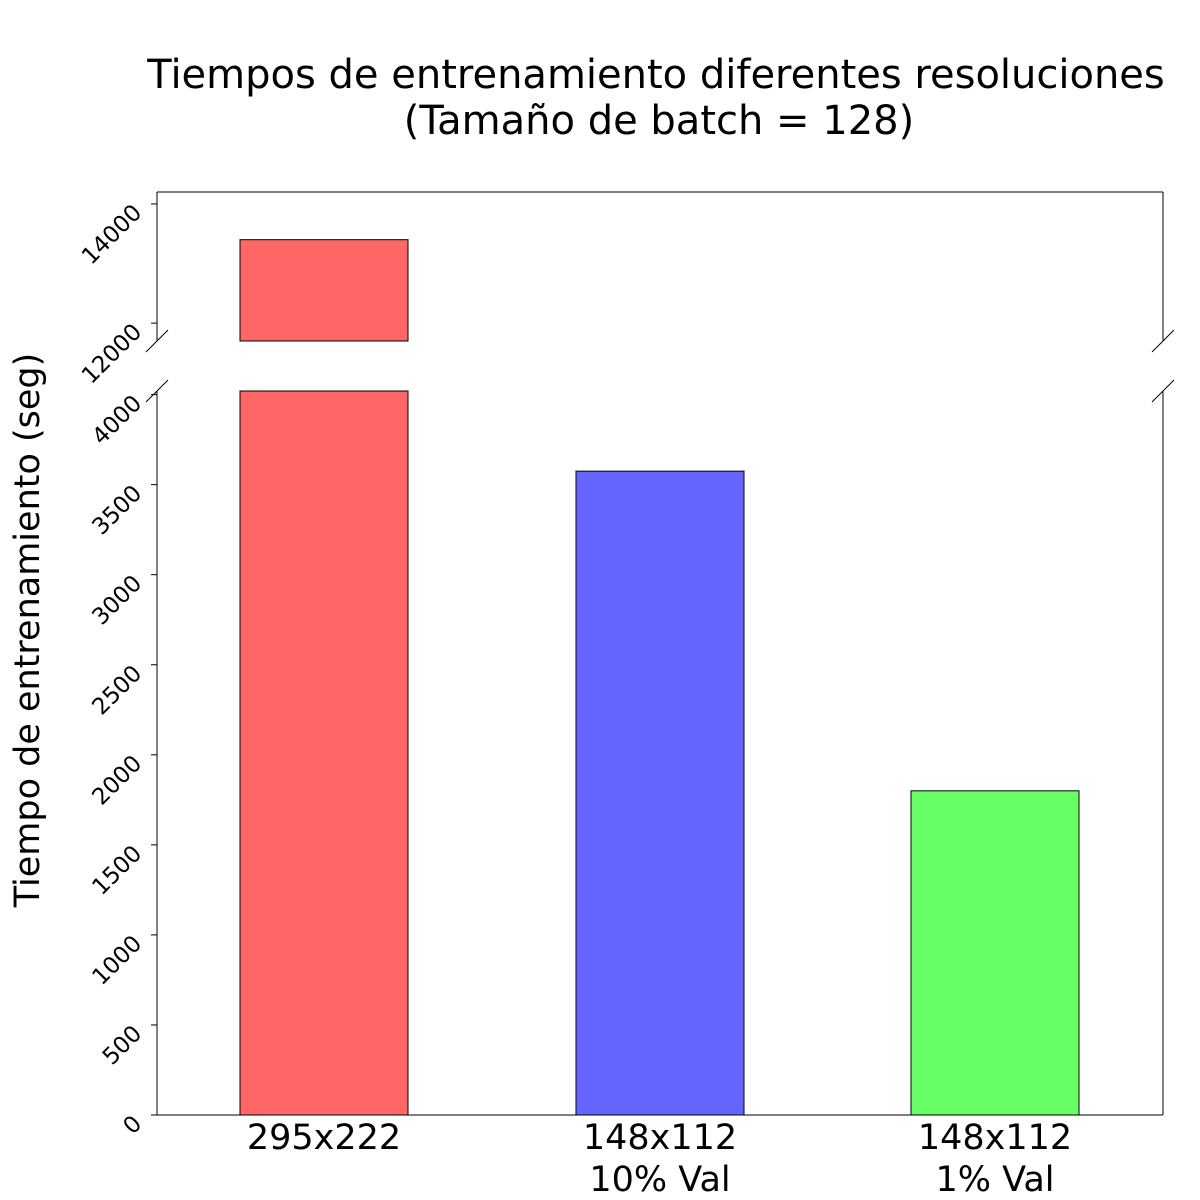 Image resolution: width=1200 pixels, height=1200 pixels. Describe the element at coordinates (117, 601) in the screenshot. I see `y-tick-label-lower-3000: 3000` at that location.